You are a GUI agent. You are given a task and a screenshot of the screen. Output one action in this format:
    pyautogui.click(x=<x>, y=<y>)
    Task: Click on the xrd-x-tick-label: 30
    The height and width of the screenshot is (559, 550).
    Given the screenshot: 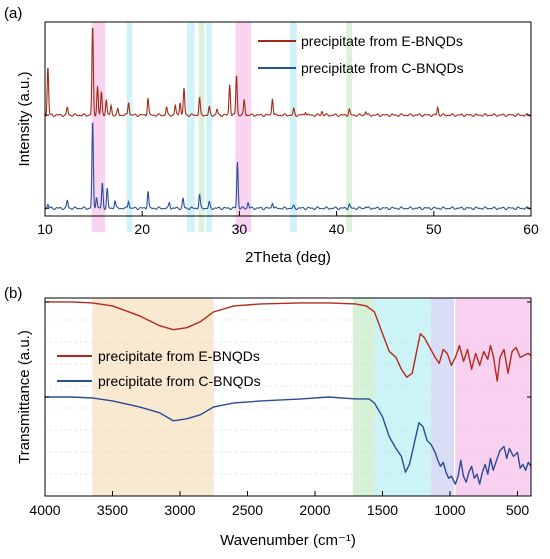 What is the action you would take?
    pyautogui.click(x=240, y=229)
    